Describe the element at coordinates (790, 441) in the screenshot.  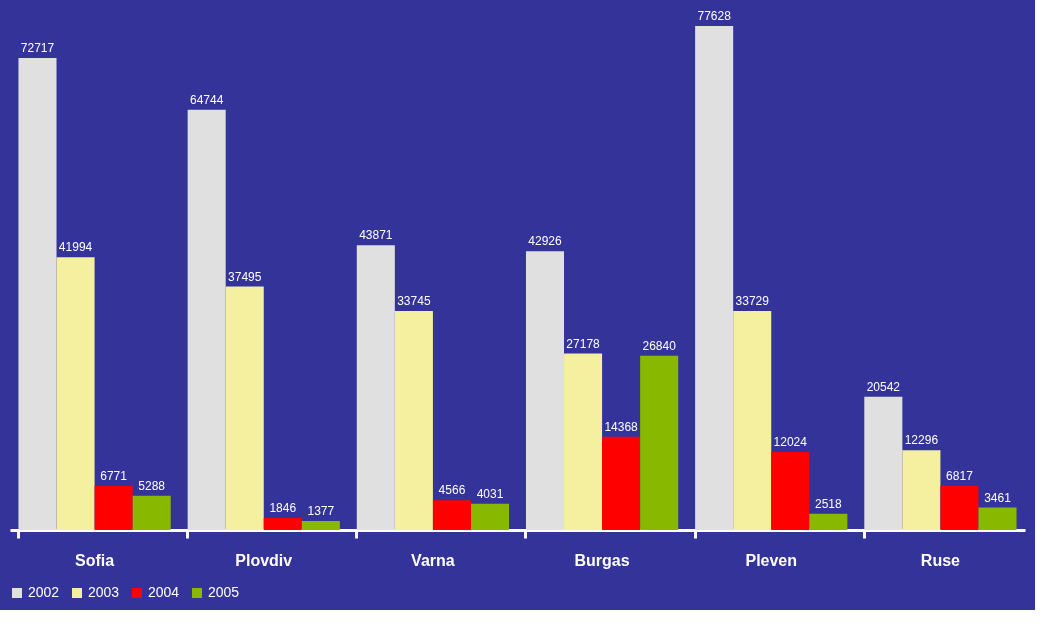
I see `data-label: 12024` at that location.